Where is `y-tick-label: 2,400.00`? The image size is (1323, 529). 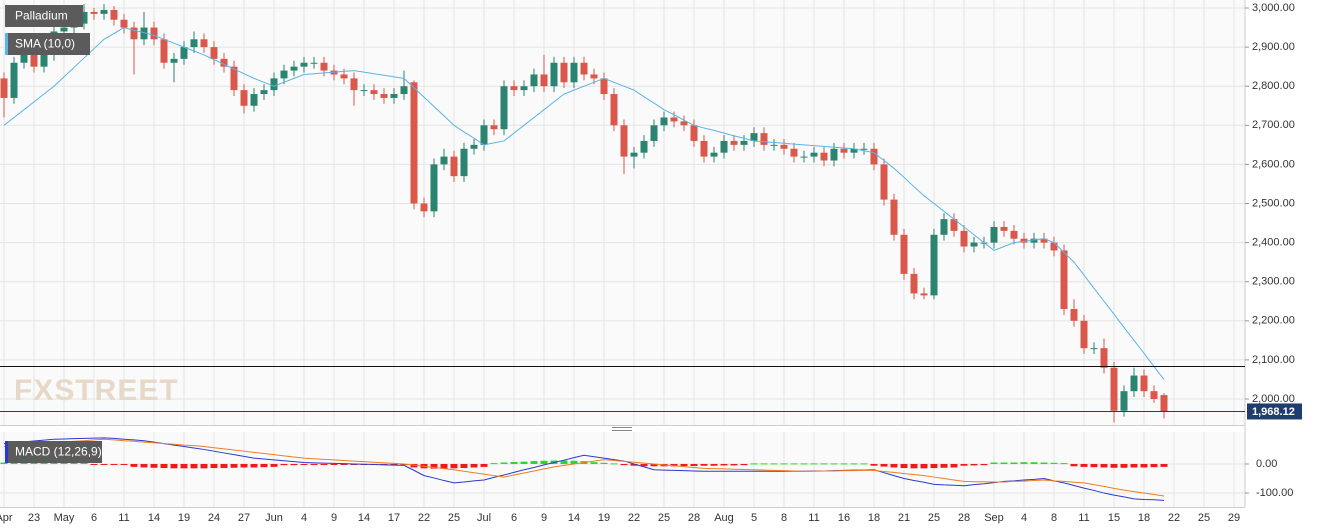 y-tick-label: 2,400.00 is located at coordinates (1273, 243).